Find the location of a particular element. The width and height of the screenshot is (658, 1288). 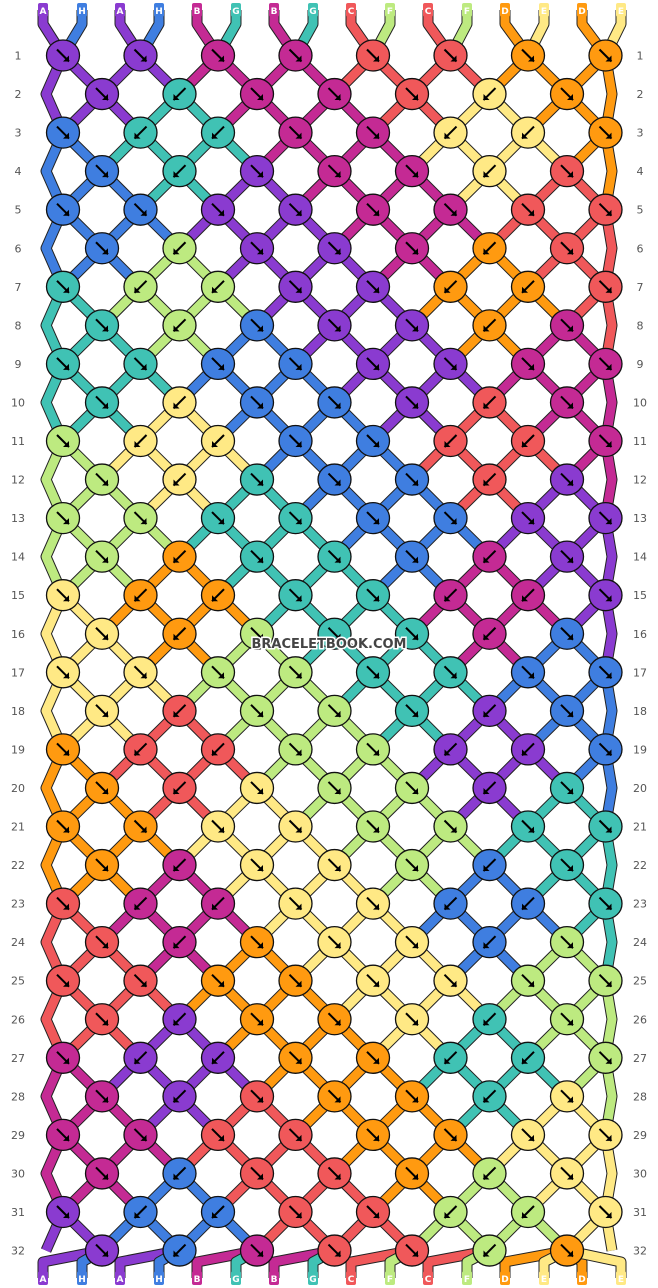

row-number-right: 26 is located at coordinates (640, 1019).